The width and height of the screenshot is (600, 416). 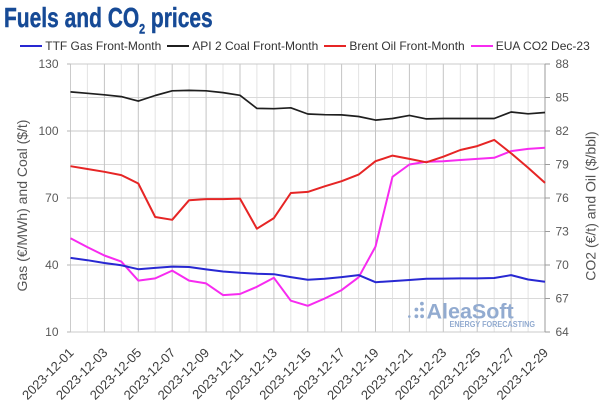 I want to click on svg-text: ENERGY FORECASTING, so click(x=493, y=324).